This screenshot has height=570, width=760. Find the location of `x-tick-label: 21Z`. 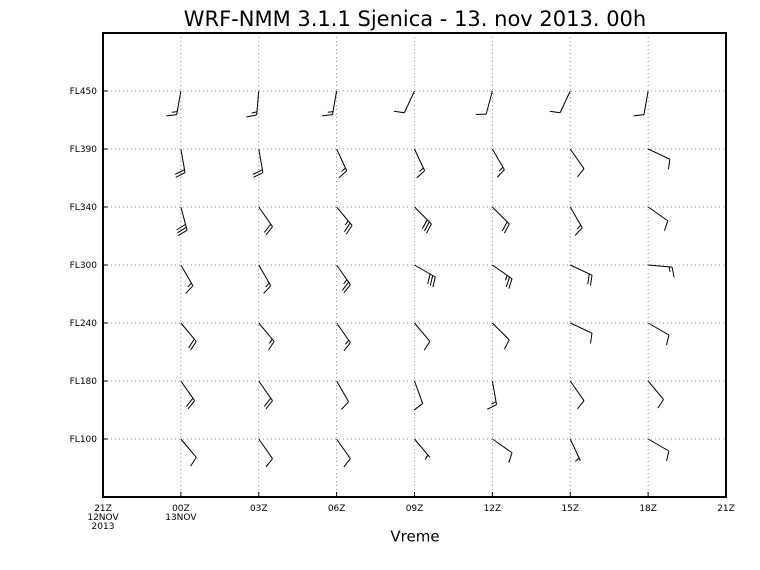

x-tick-label: 21Z is located at coordinates (726, 509).